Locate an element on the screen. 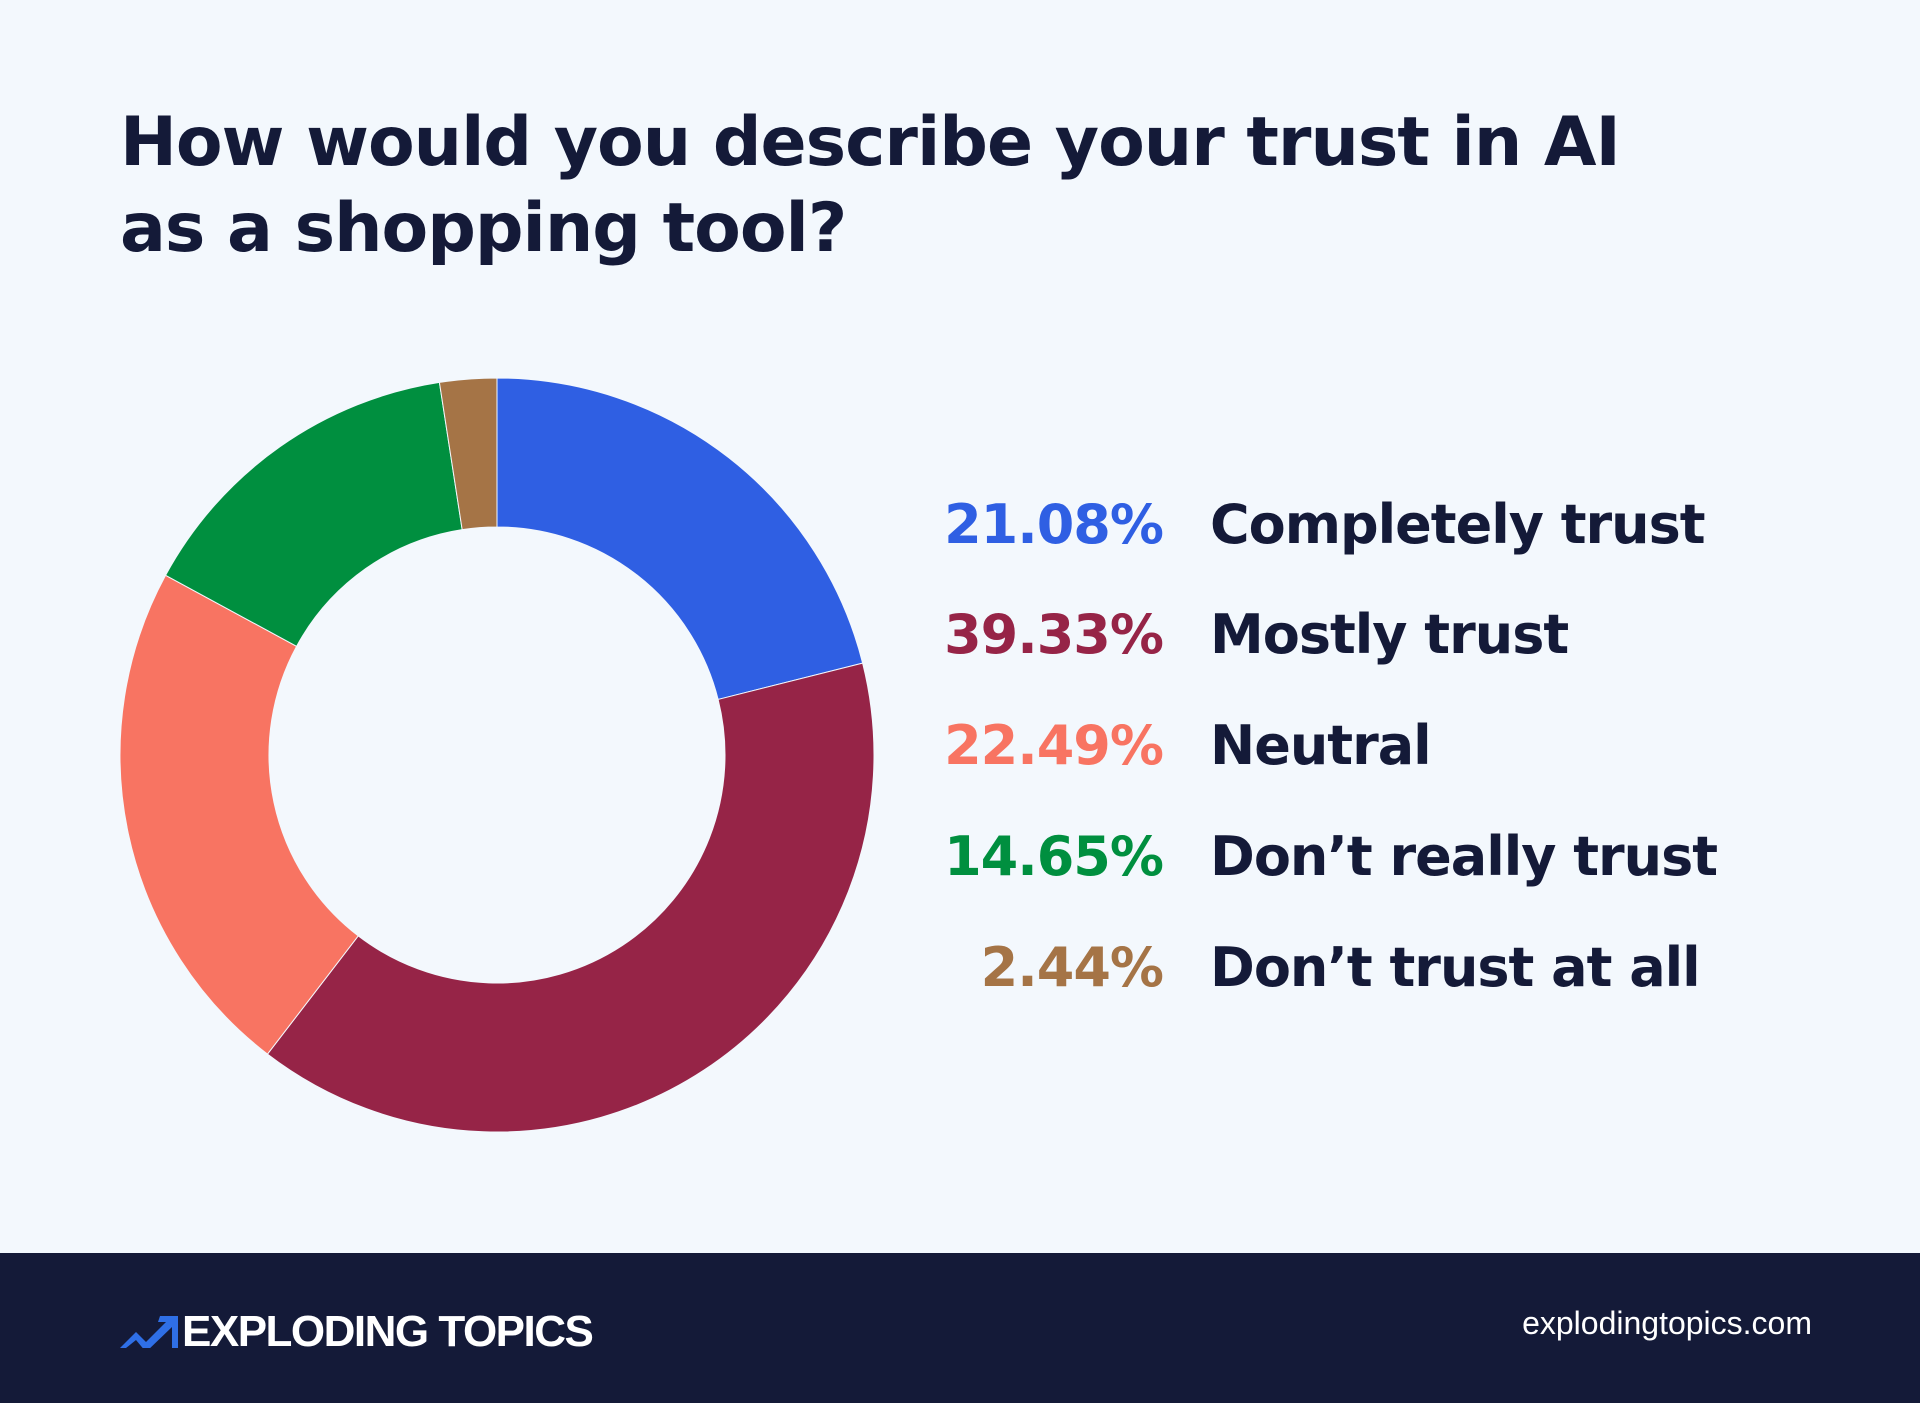  legend-item: 14.65% Don’t really trust is located at coordinates (960, 856).